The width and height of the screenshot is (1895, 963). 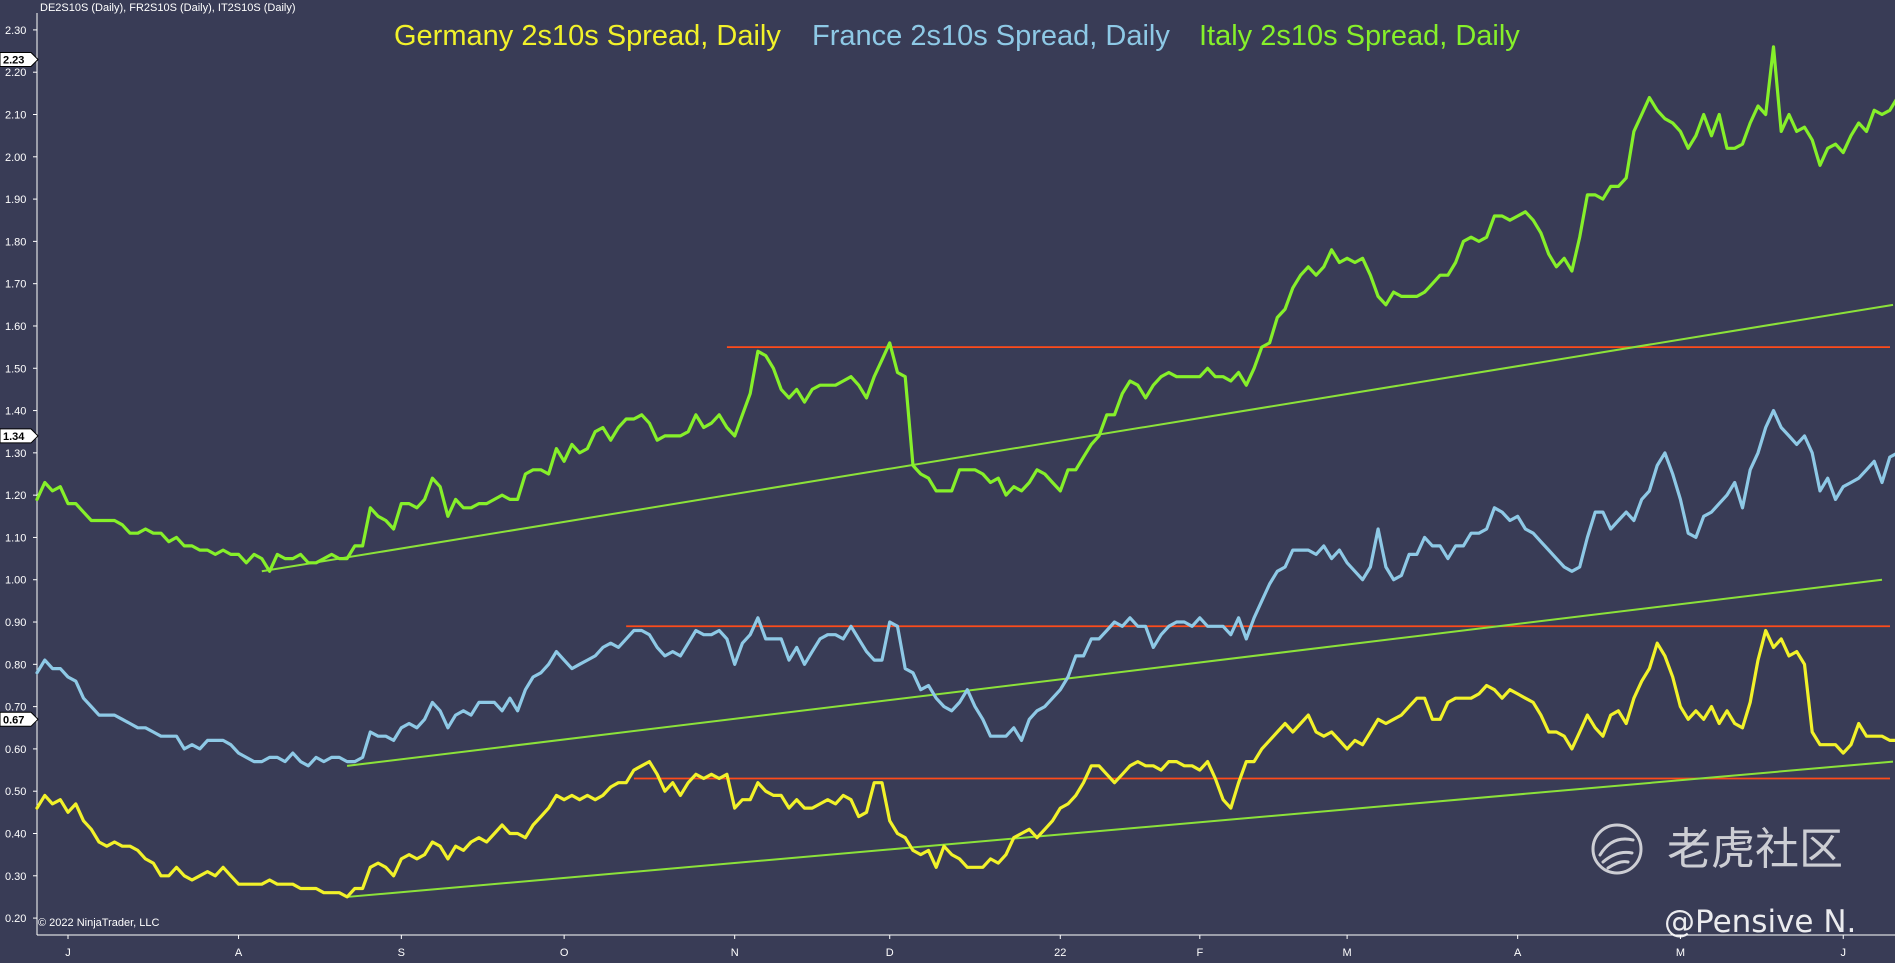 I want to click on x-tick-label: 22, so click(x=1060, y=953).